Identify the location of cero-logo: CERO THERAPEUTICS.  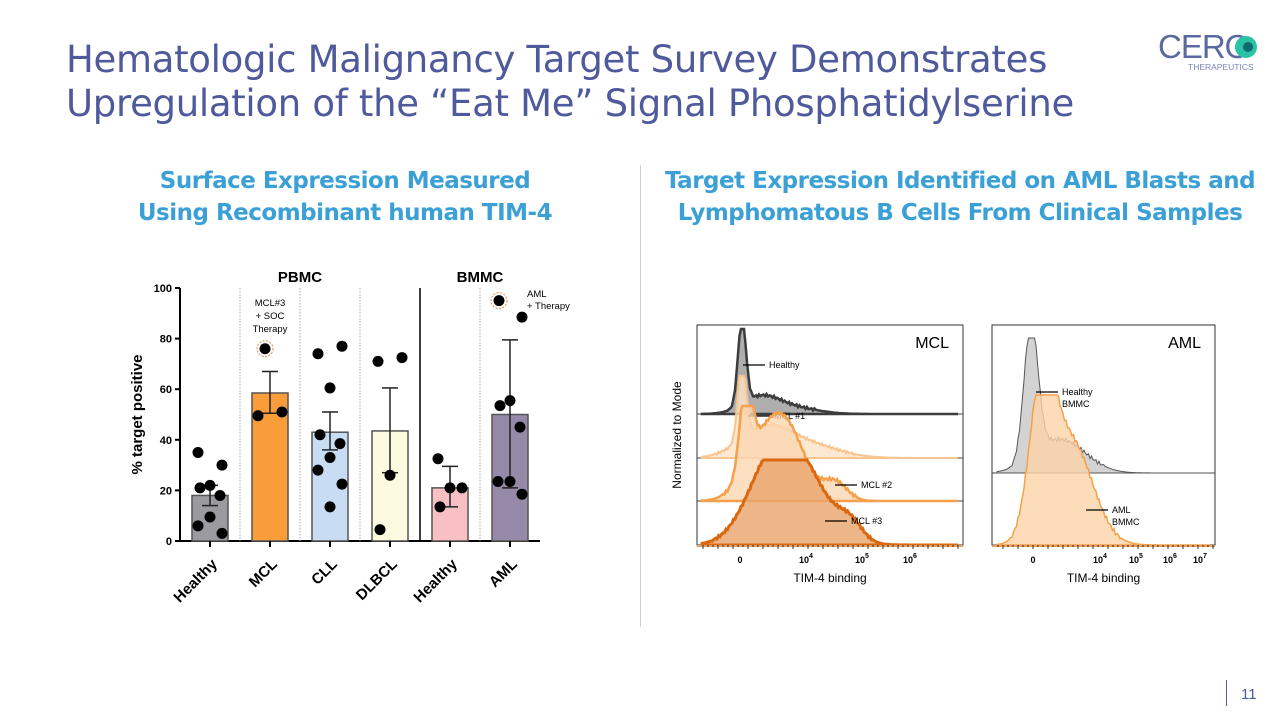
(1207, 50).